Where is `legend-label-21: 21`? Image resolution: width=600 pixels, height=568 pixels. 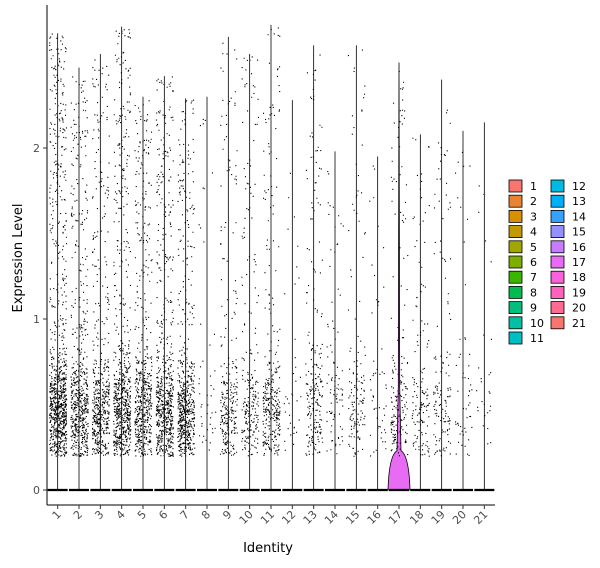 legend-label-21: 21 is located at coordinates (579, 323).